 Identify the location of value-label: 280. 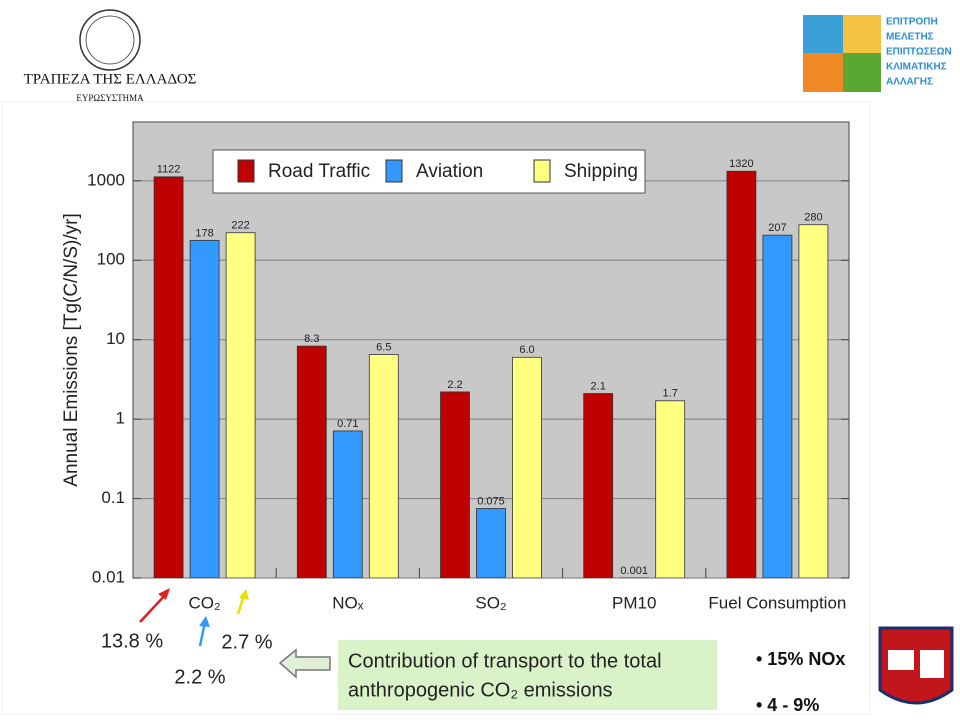
(813, 218).